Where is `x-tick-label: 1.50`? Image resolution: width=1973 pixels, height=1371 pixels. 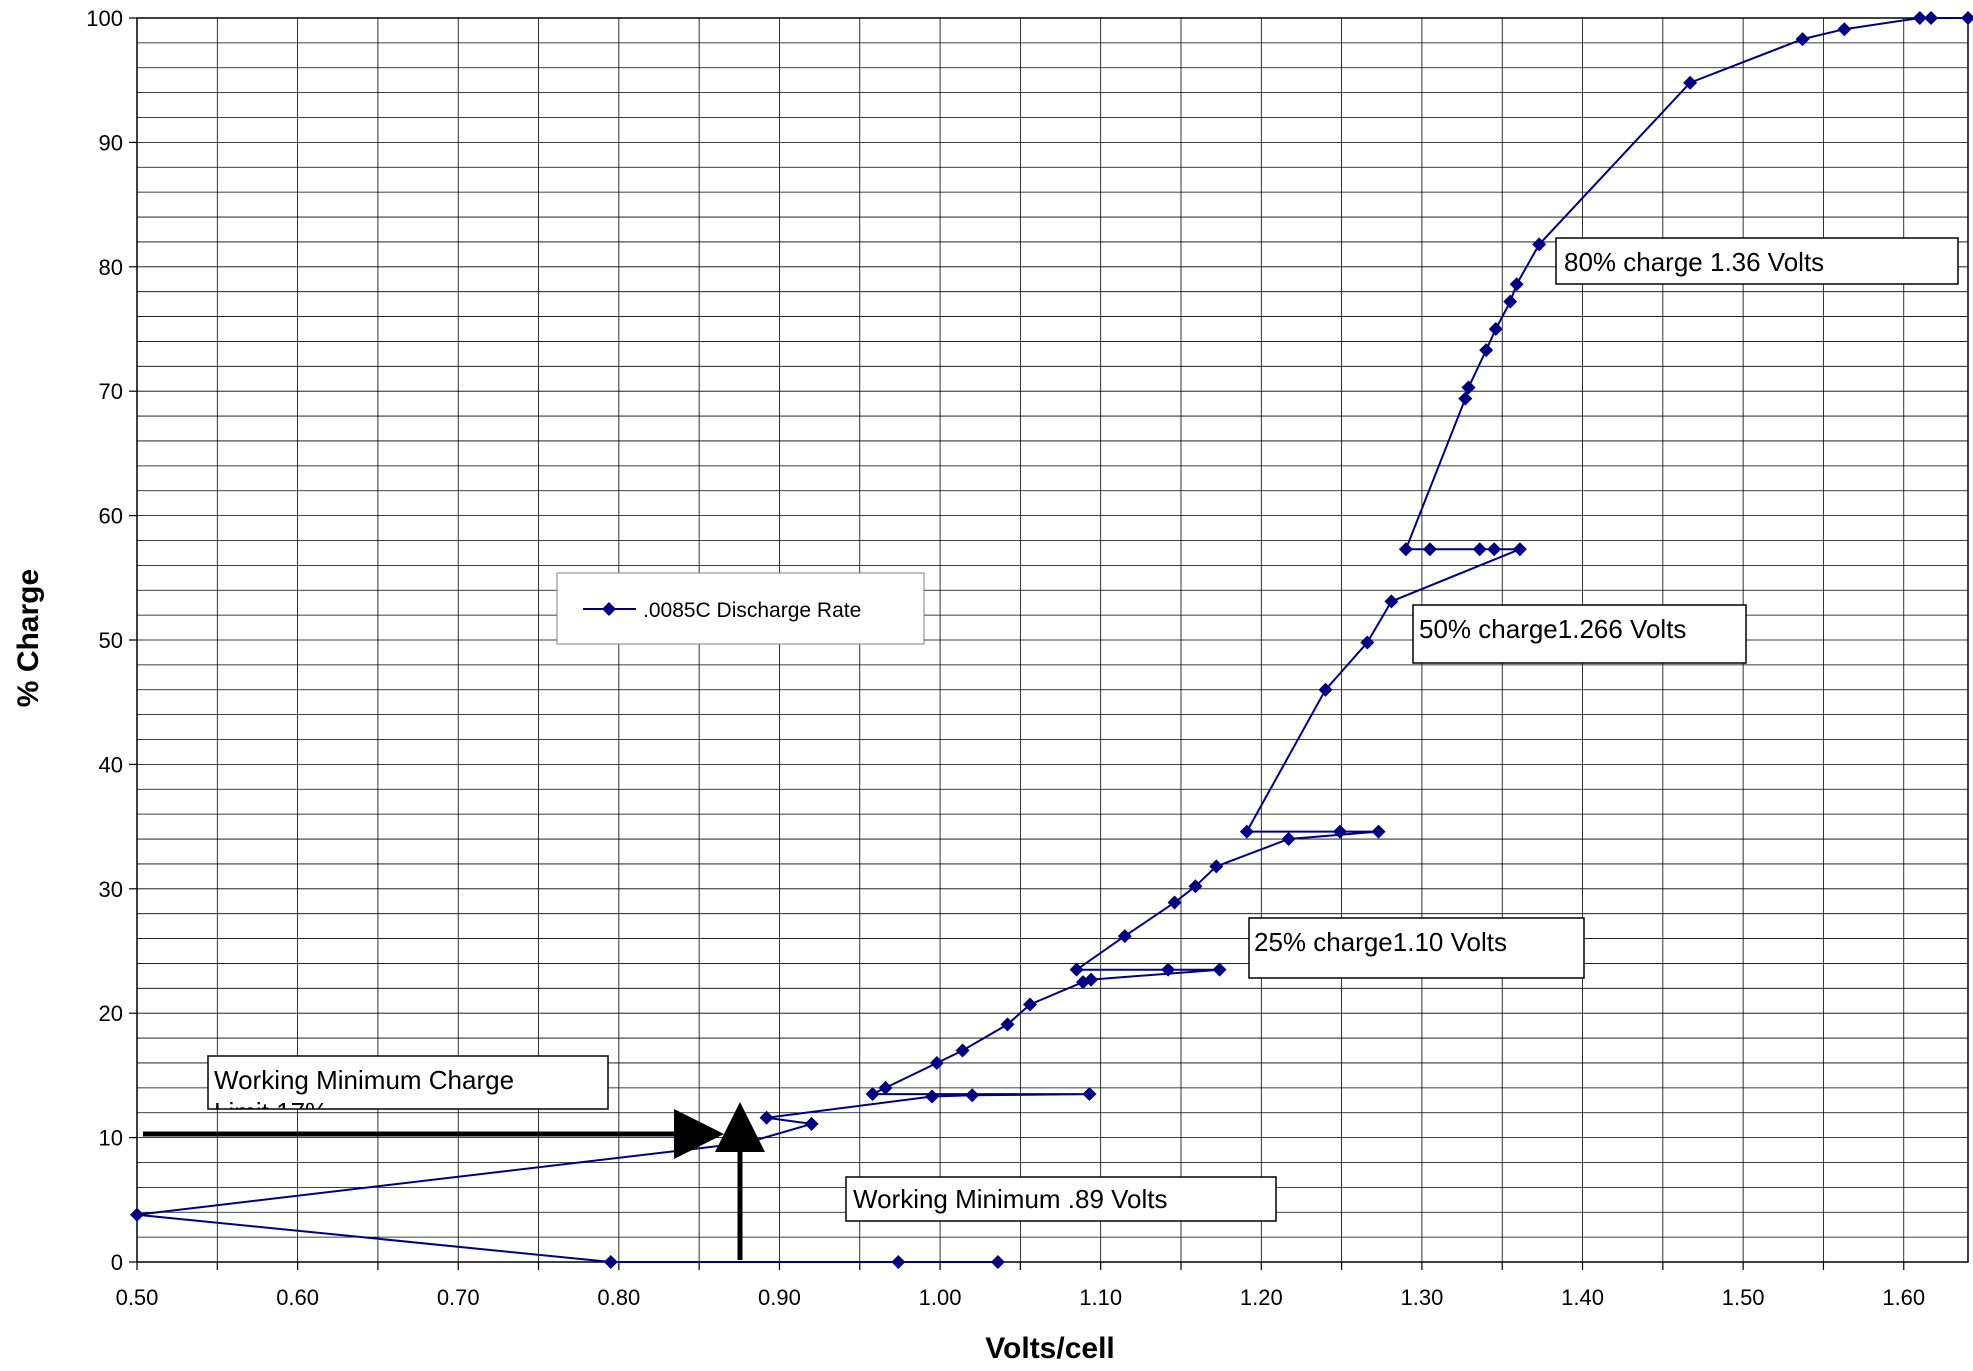 x-tick-label: 1.50 is located at coordinates (1743, 1297).